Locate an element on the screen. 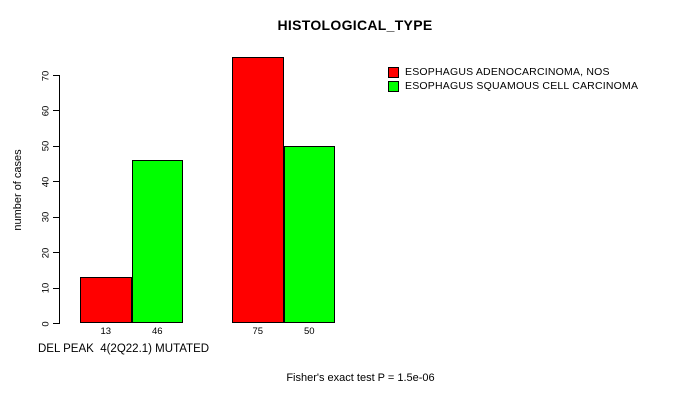  legend-label: ESOPHAGUS ADENOCARCINOMA, NOS is located at coordinates (507, 72).